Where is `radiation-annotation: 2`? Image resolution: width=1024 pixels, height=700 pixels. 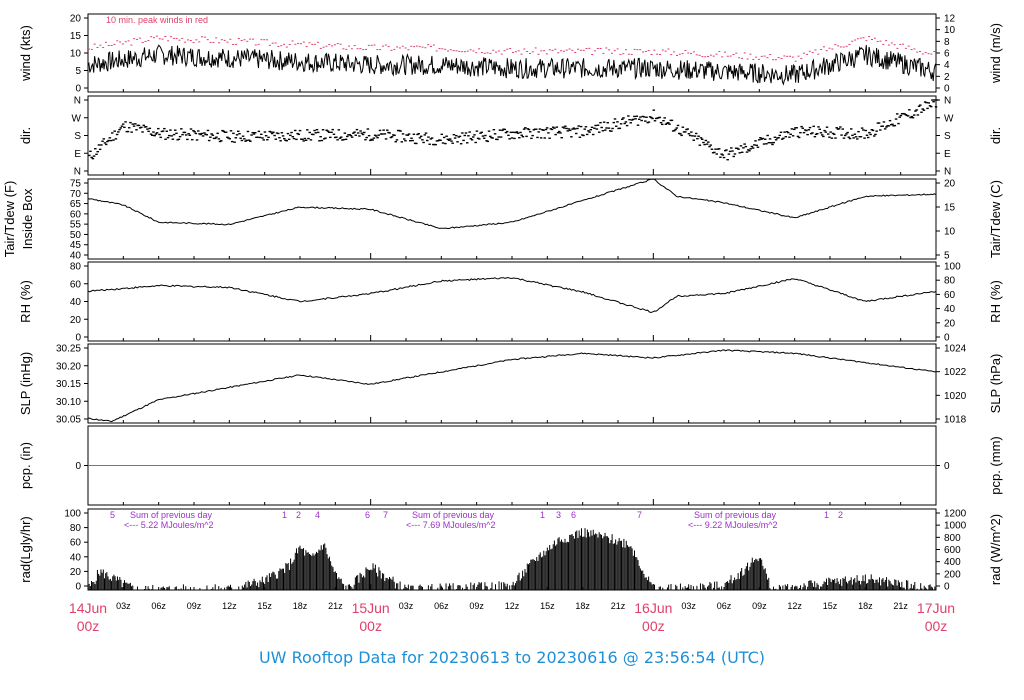
radiation-annotation: 2 is located at coordinates (840, 515).